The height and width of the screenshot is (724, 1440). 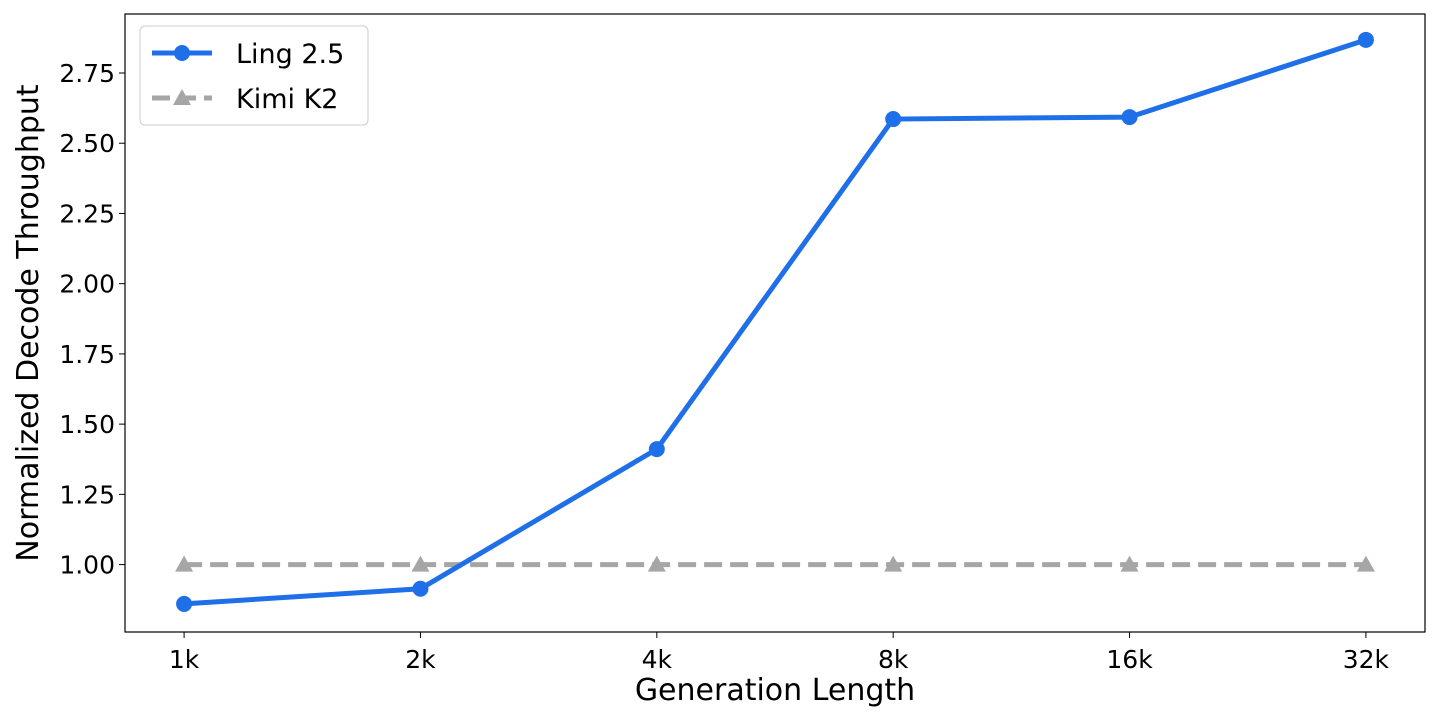 I want to click on y-tick-label: 2.25, so click(x=87, y=213).